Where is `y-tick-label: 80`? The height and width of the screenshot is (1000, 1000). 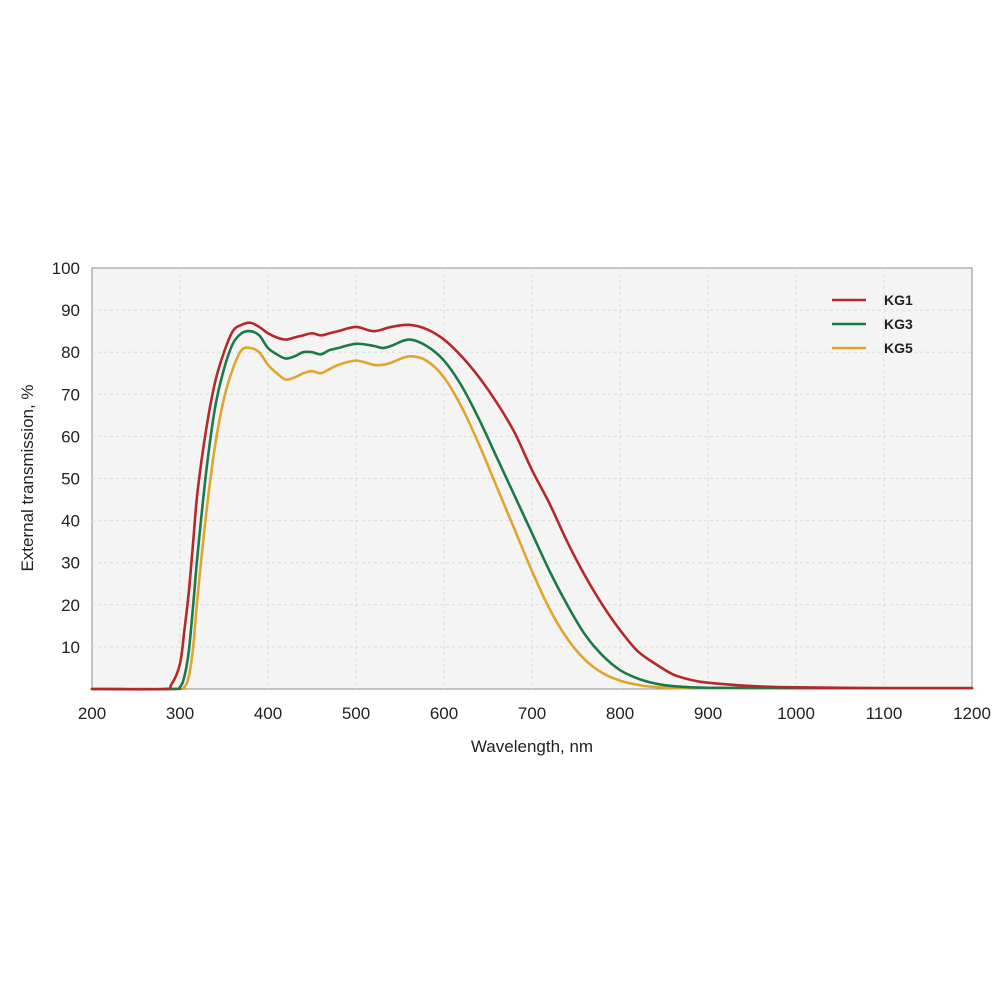 y-tick-label: 80 is located at coordinates (70, 352).